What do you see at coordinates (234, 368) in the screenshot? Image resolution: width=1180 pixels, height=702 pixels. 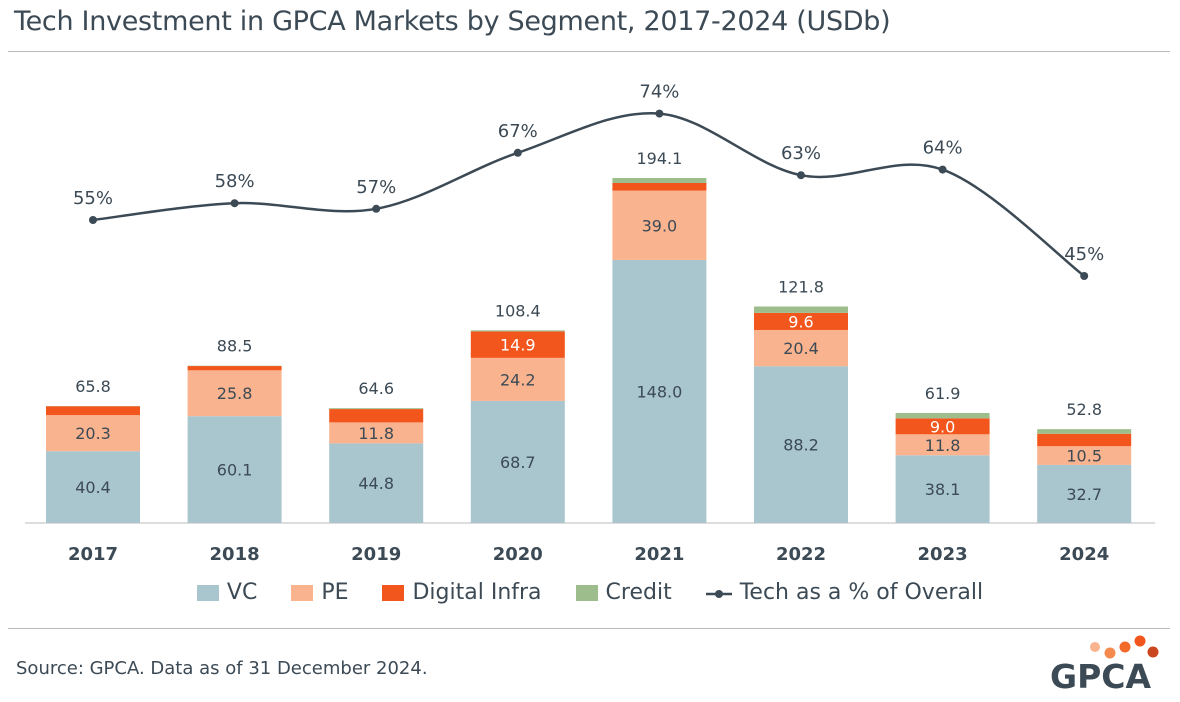 I see `bar-digital-infra-2018` at bounding box center [234, 368].